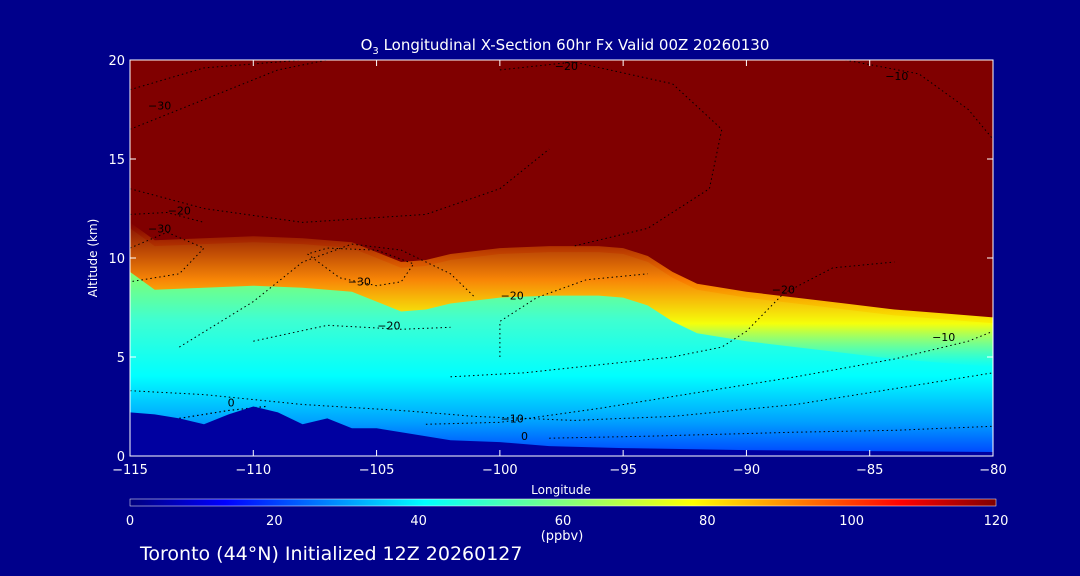 Image resolution: width=1080 pixels, height=576 pixels. I want to click on colorbar-tick-label: 0, so click(130, 521).